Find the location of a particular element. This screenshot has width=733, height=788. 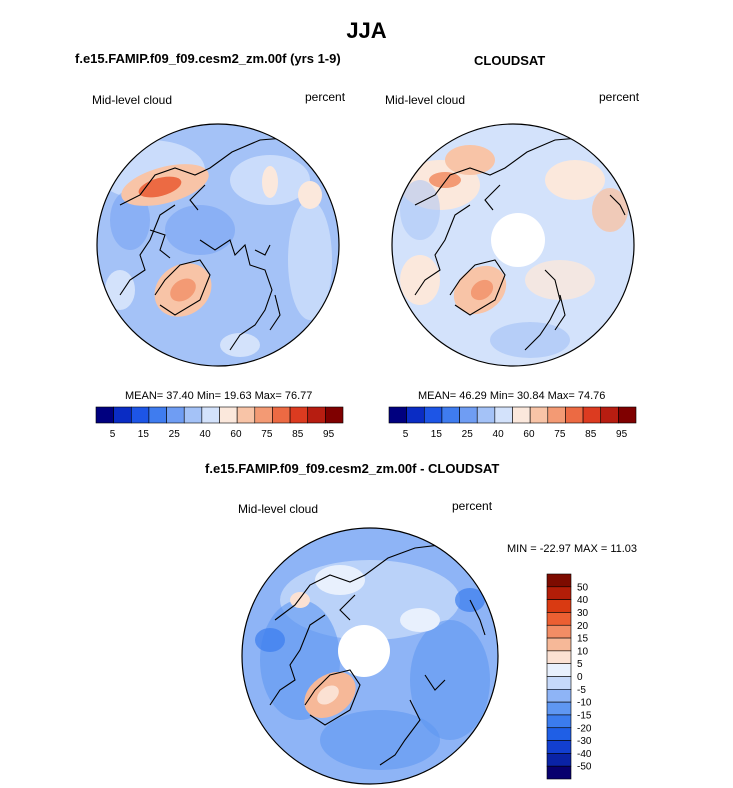

panel1-colorbar-tick-label: 5 is located at coordinates (113, 434).